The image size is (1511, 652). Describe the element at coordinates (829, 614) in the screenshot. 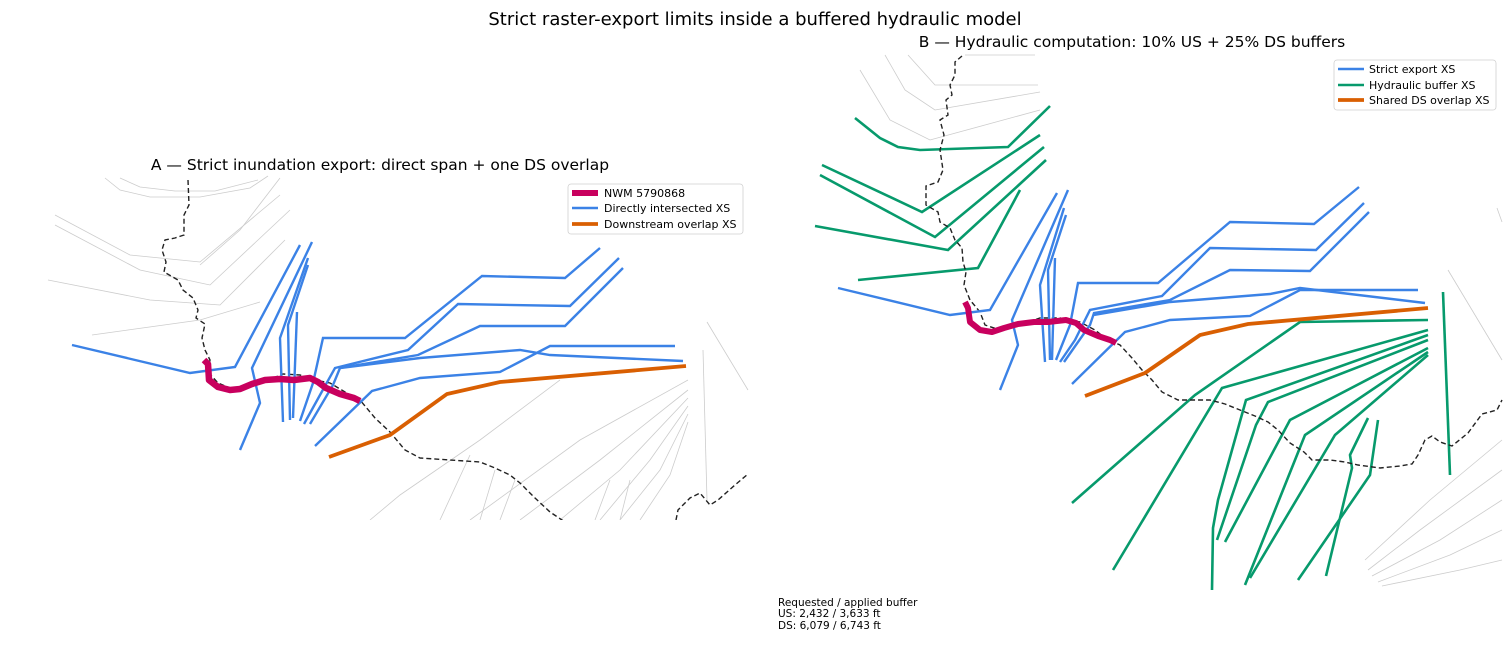

I see `buffer-note-us: US: 2,432 / 3,633 ft` at that location.